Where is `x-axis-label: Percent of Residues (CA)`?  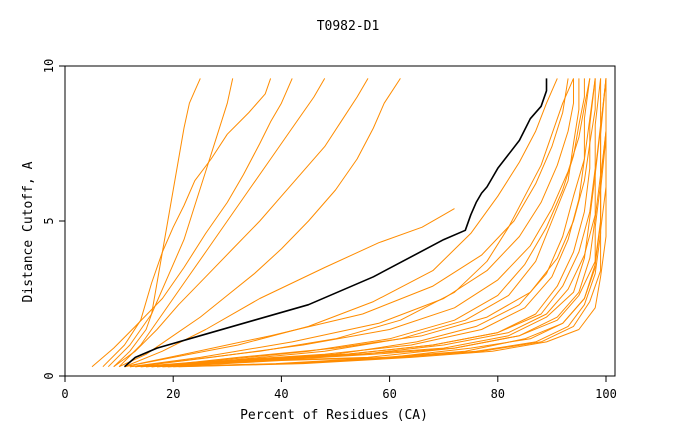 x-axis-label: Percent of Residues (CA) is located at coordinates (334, 415).